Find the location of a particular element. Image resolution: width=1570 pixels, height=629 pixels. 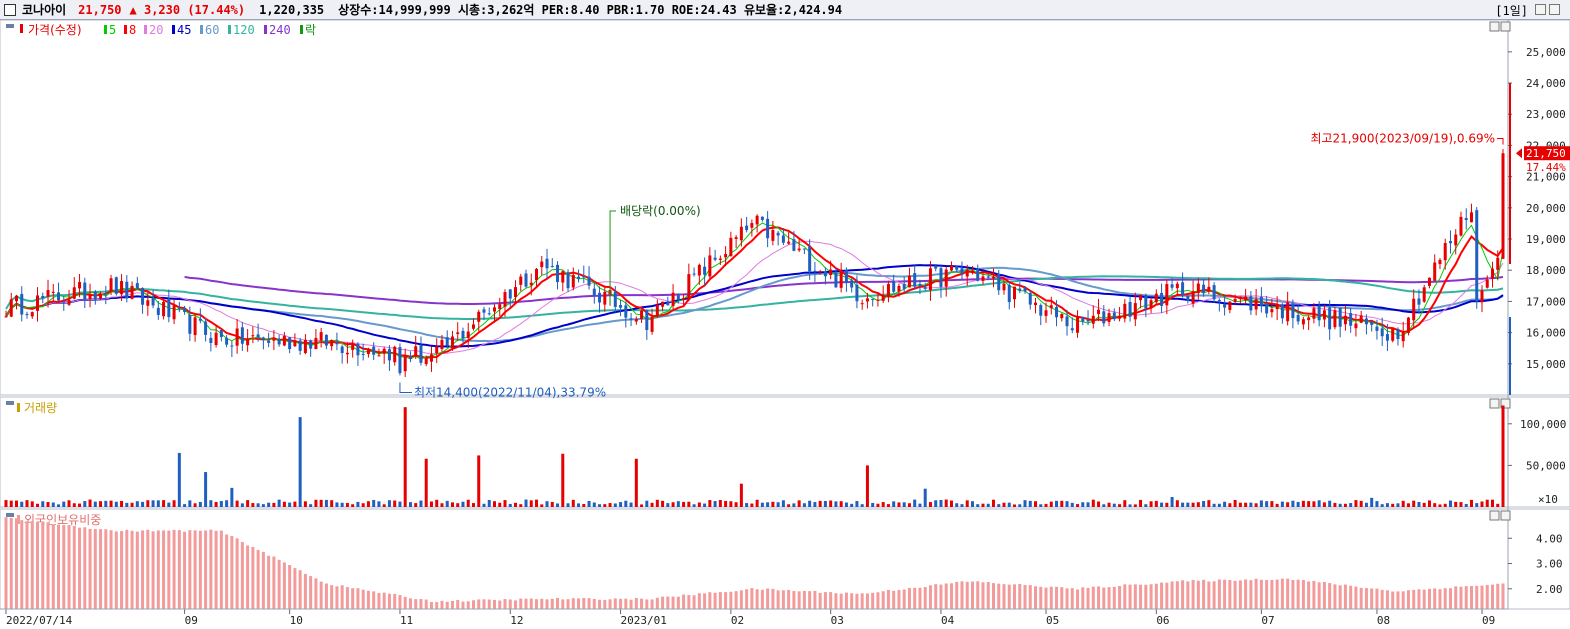

minimize-icon is located at coordinates (1540, 9).